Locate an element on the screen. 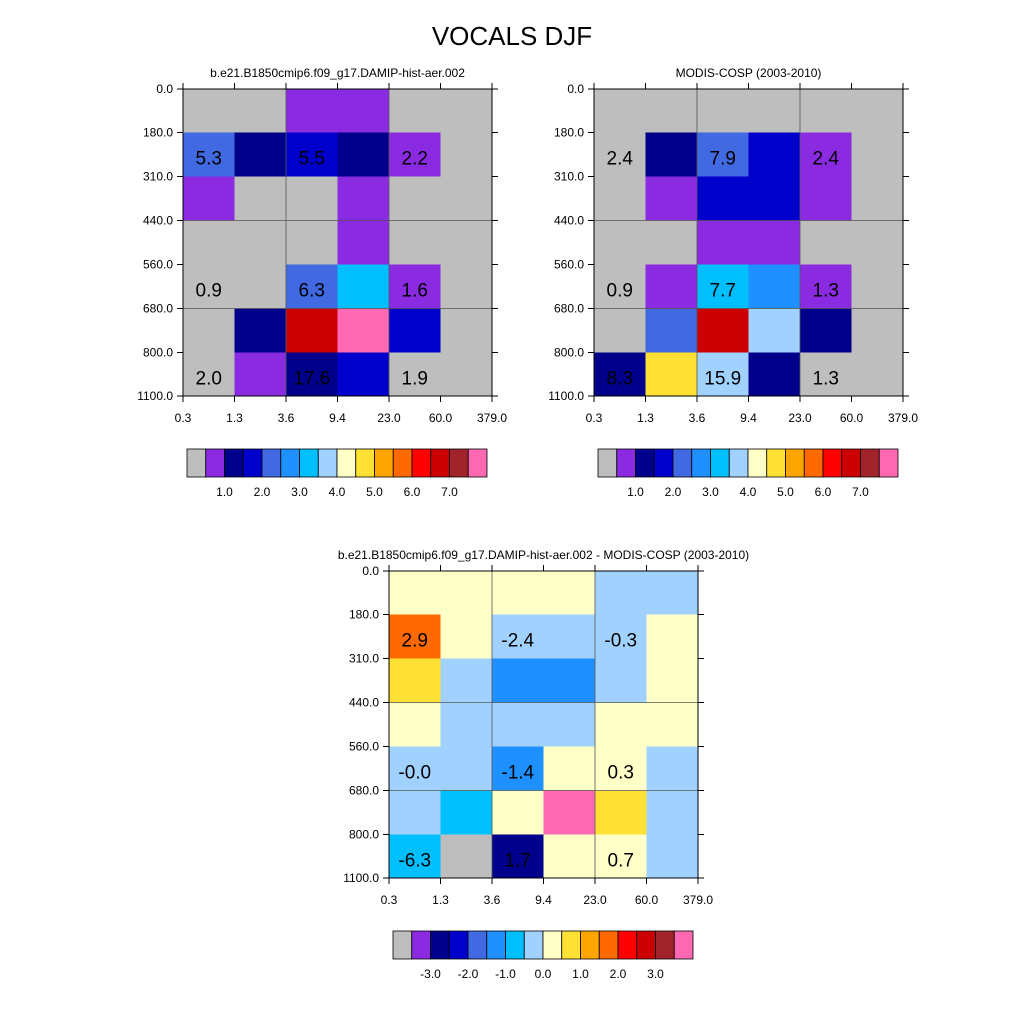 This screenshot has width=1024, height=1024. cell-value-label: 2.2 is located at coordinates (415, 159).